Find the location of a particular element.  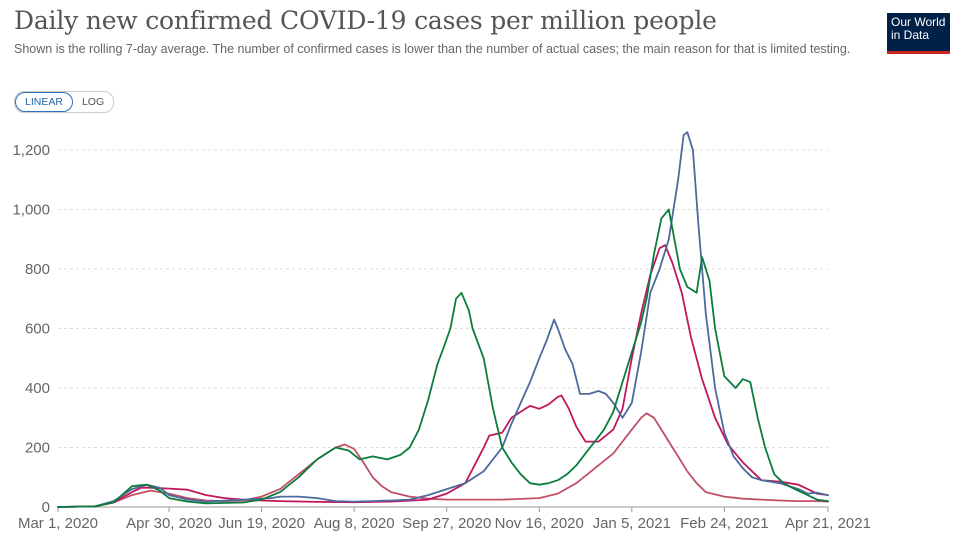

y-tick-label: 600 is located at coordinates (37, 329).